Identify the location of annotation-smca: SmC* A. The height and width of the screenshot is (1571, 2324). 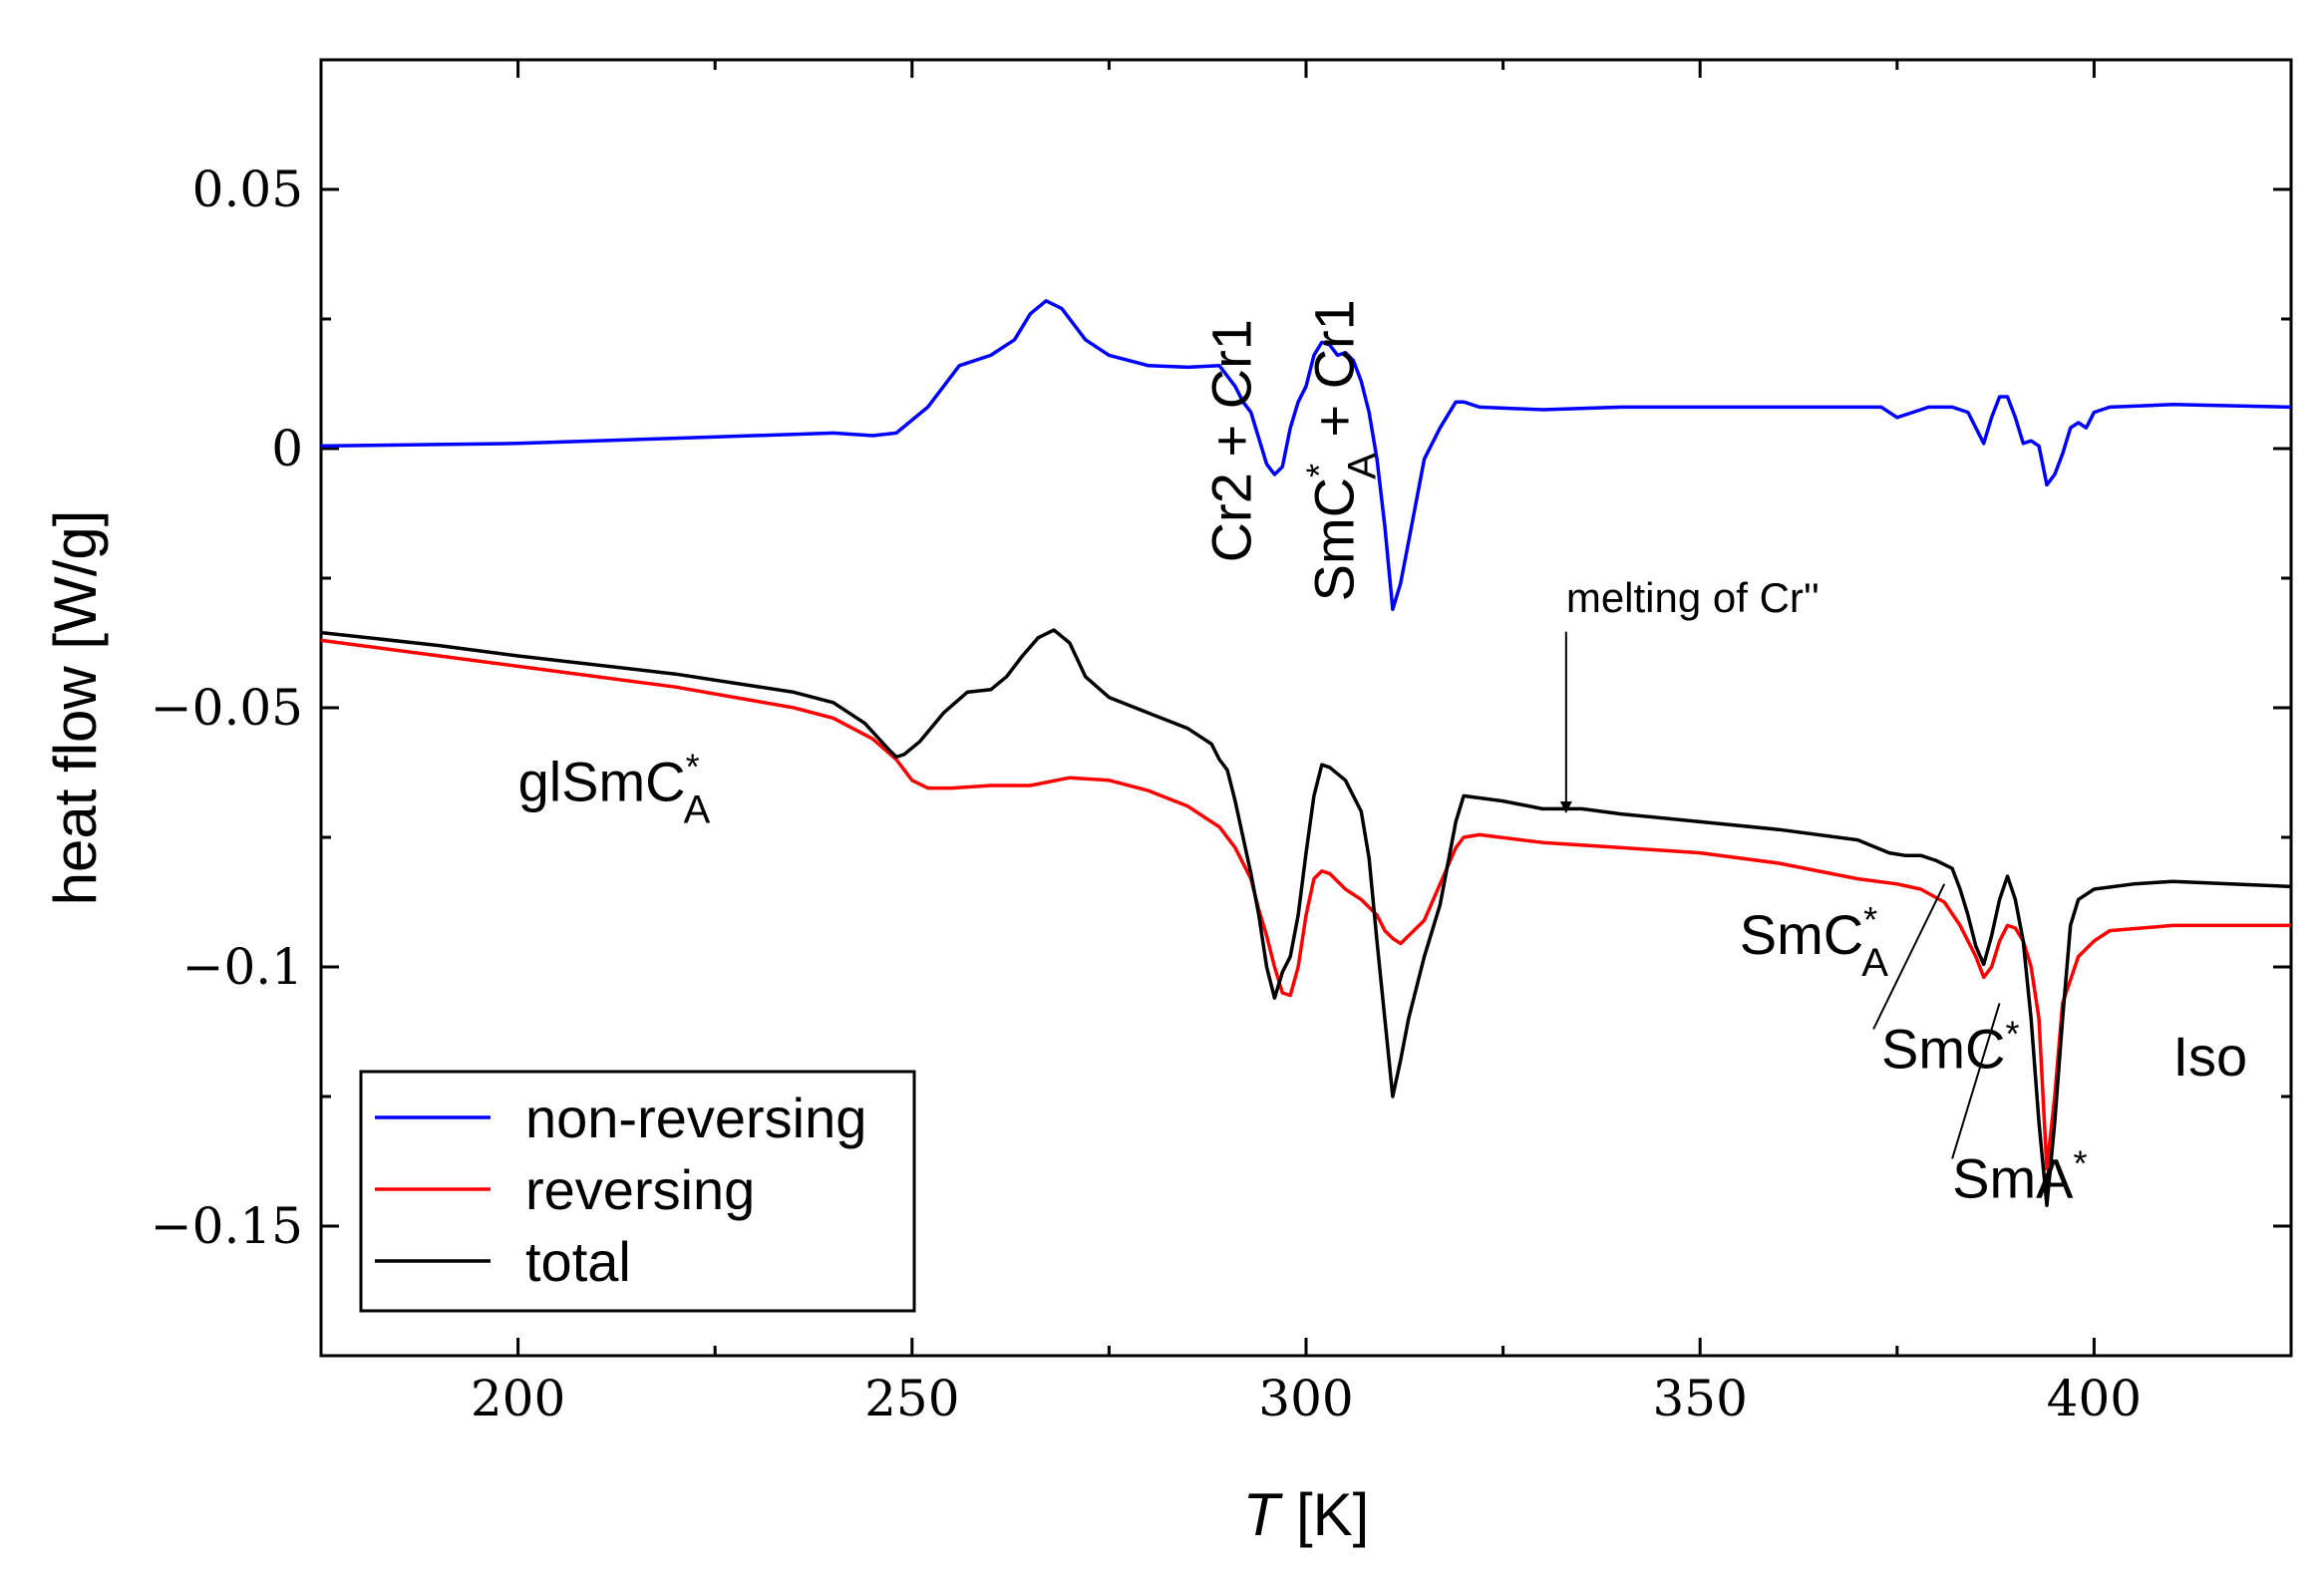
(1814, 942).